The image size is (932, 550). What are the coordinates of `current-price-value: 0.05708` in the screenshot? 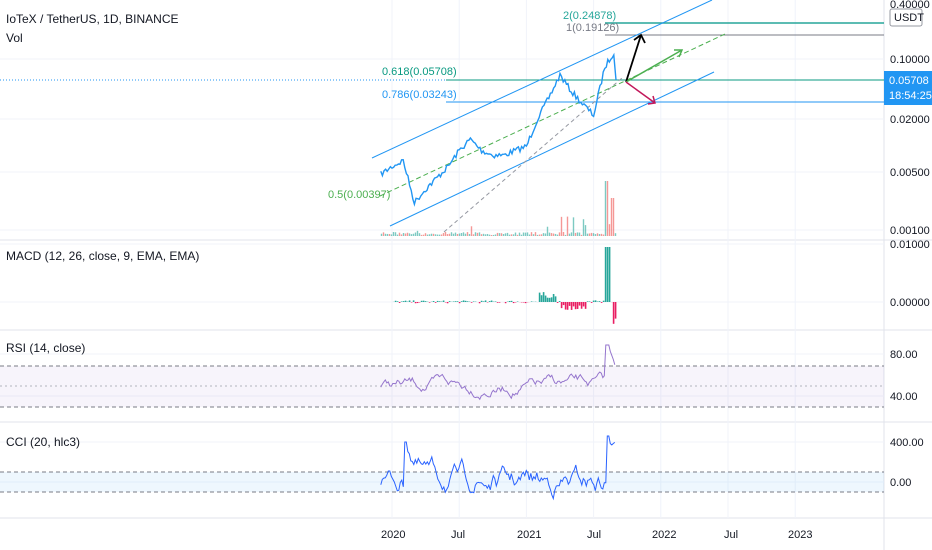 It's located at (909, 81).